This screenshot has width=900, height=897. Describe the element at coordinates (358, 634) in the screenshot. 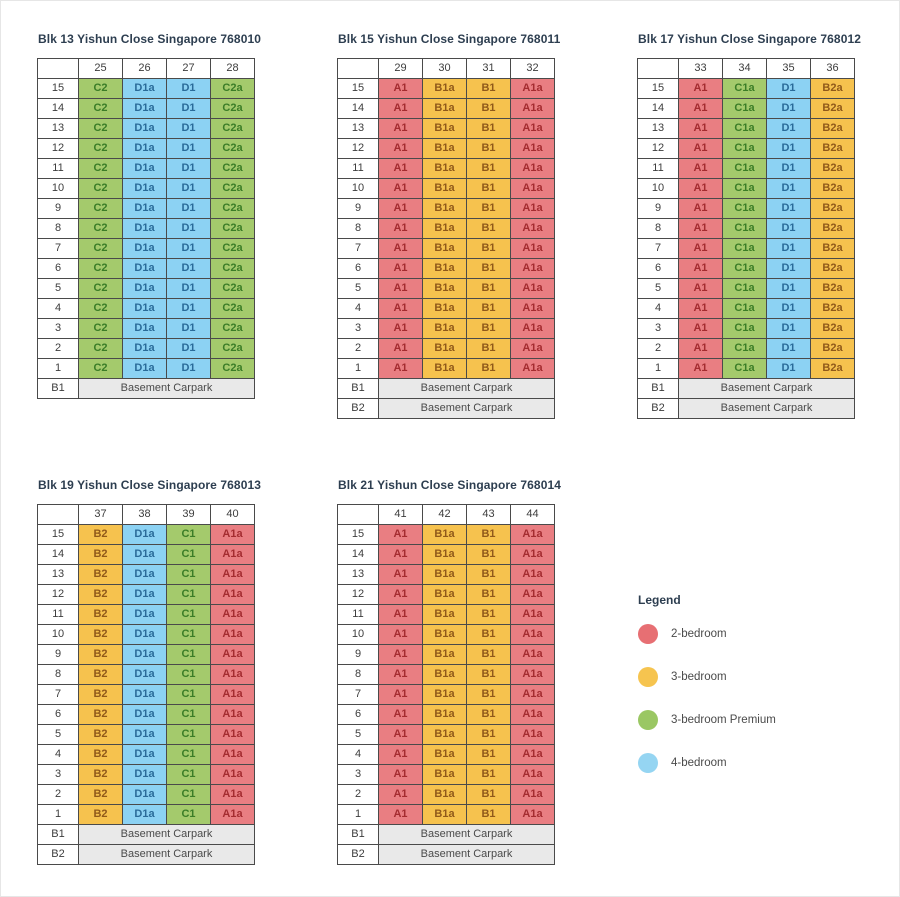

I see `floor-label-cell: 10` at that location.